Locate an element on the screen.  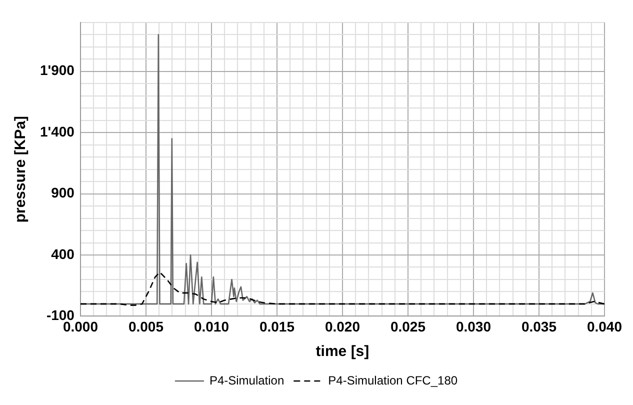
y-tick-label: 1'400 is located at coordinates (57, 131).